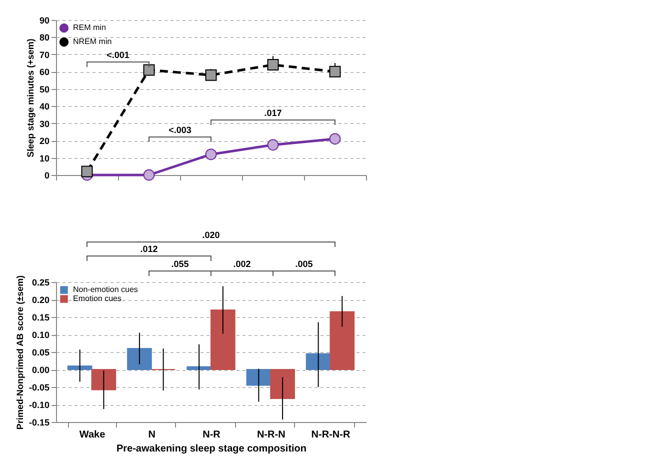  I want to click on y-tick-label: 20, so click(44, 141).